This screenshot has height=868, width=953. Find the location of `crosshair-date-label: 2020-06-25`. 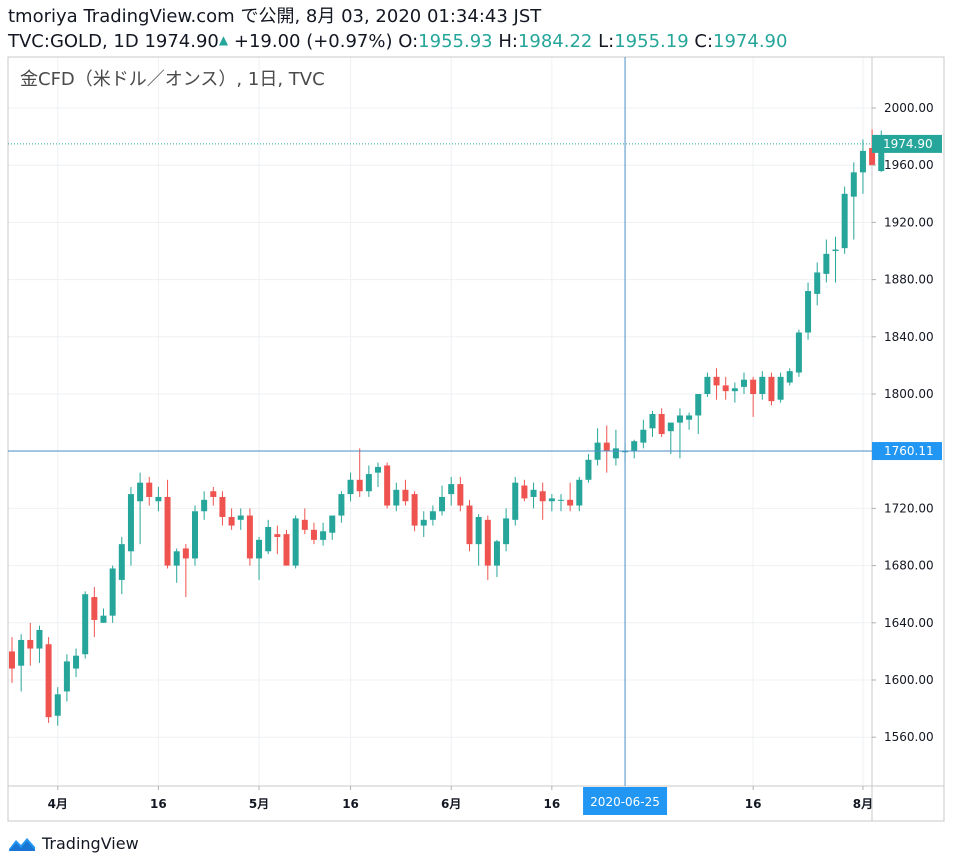

crosshair-date-label: 2020-06-25 is located at coordinates (625, 802).